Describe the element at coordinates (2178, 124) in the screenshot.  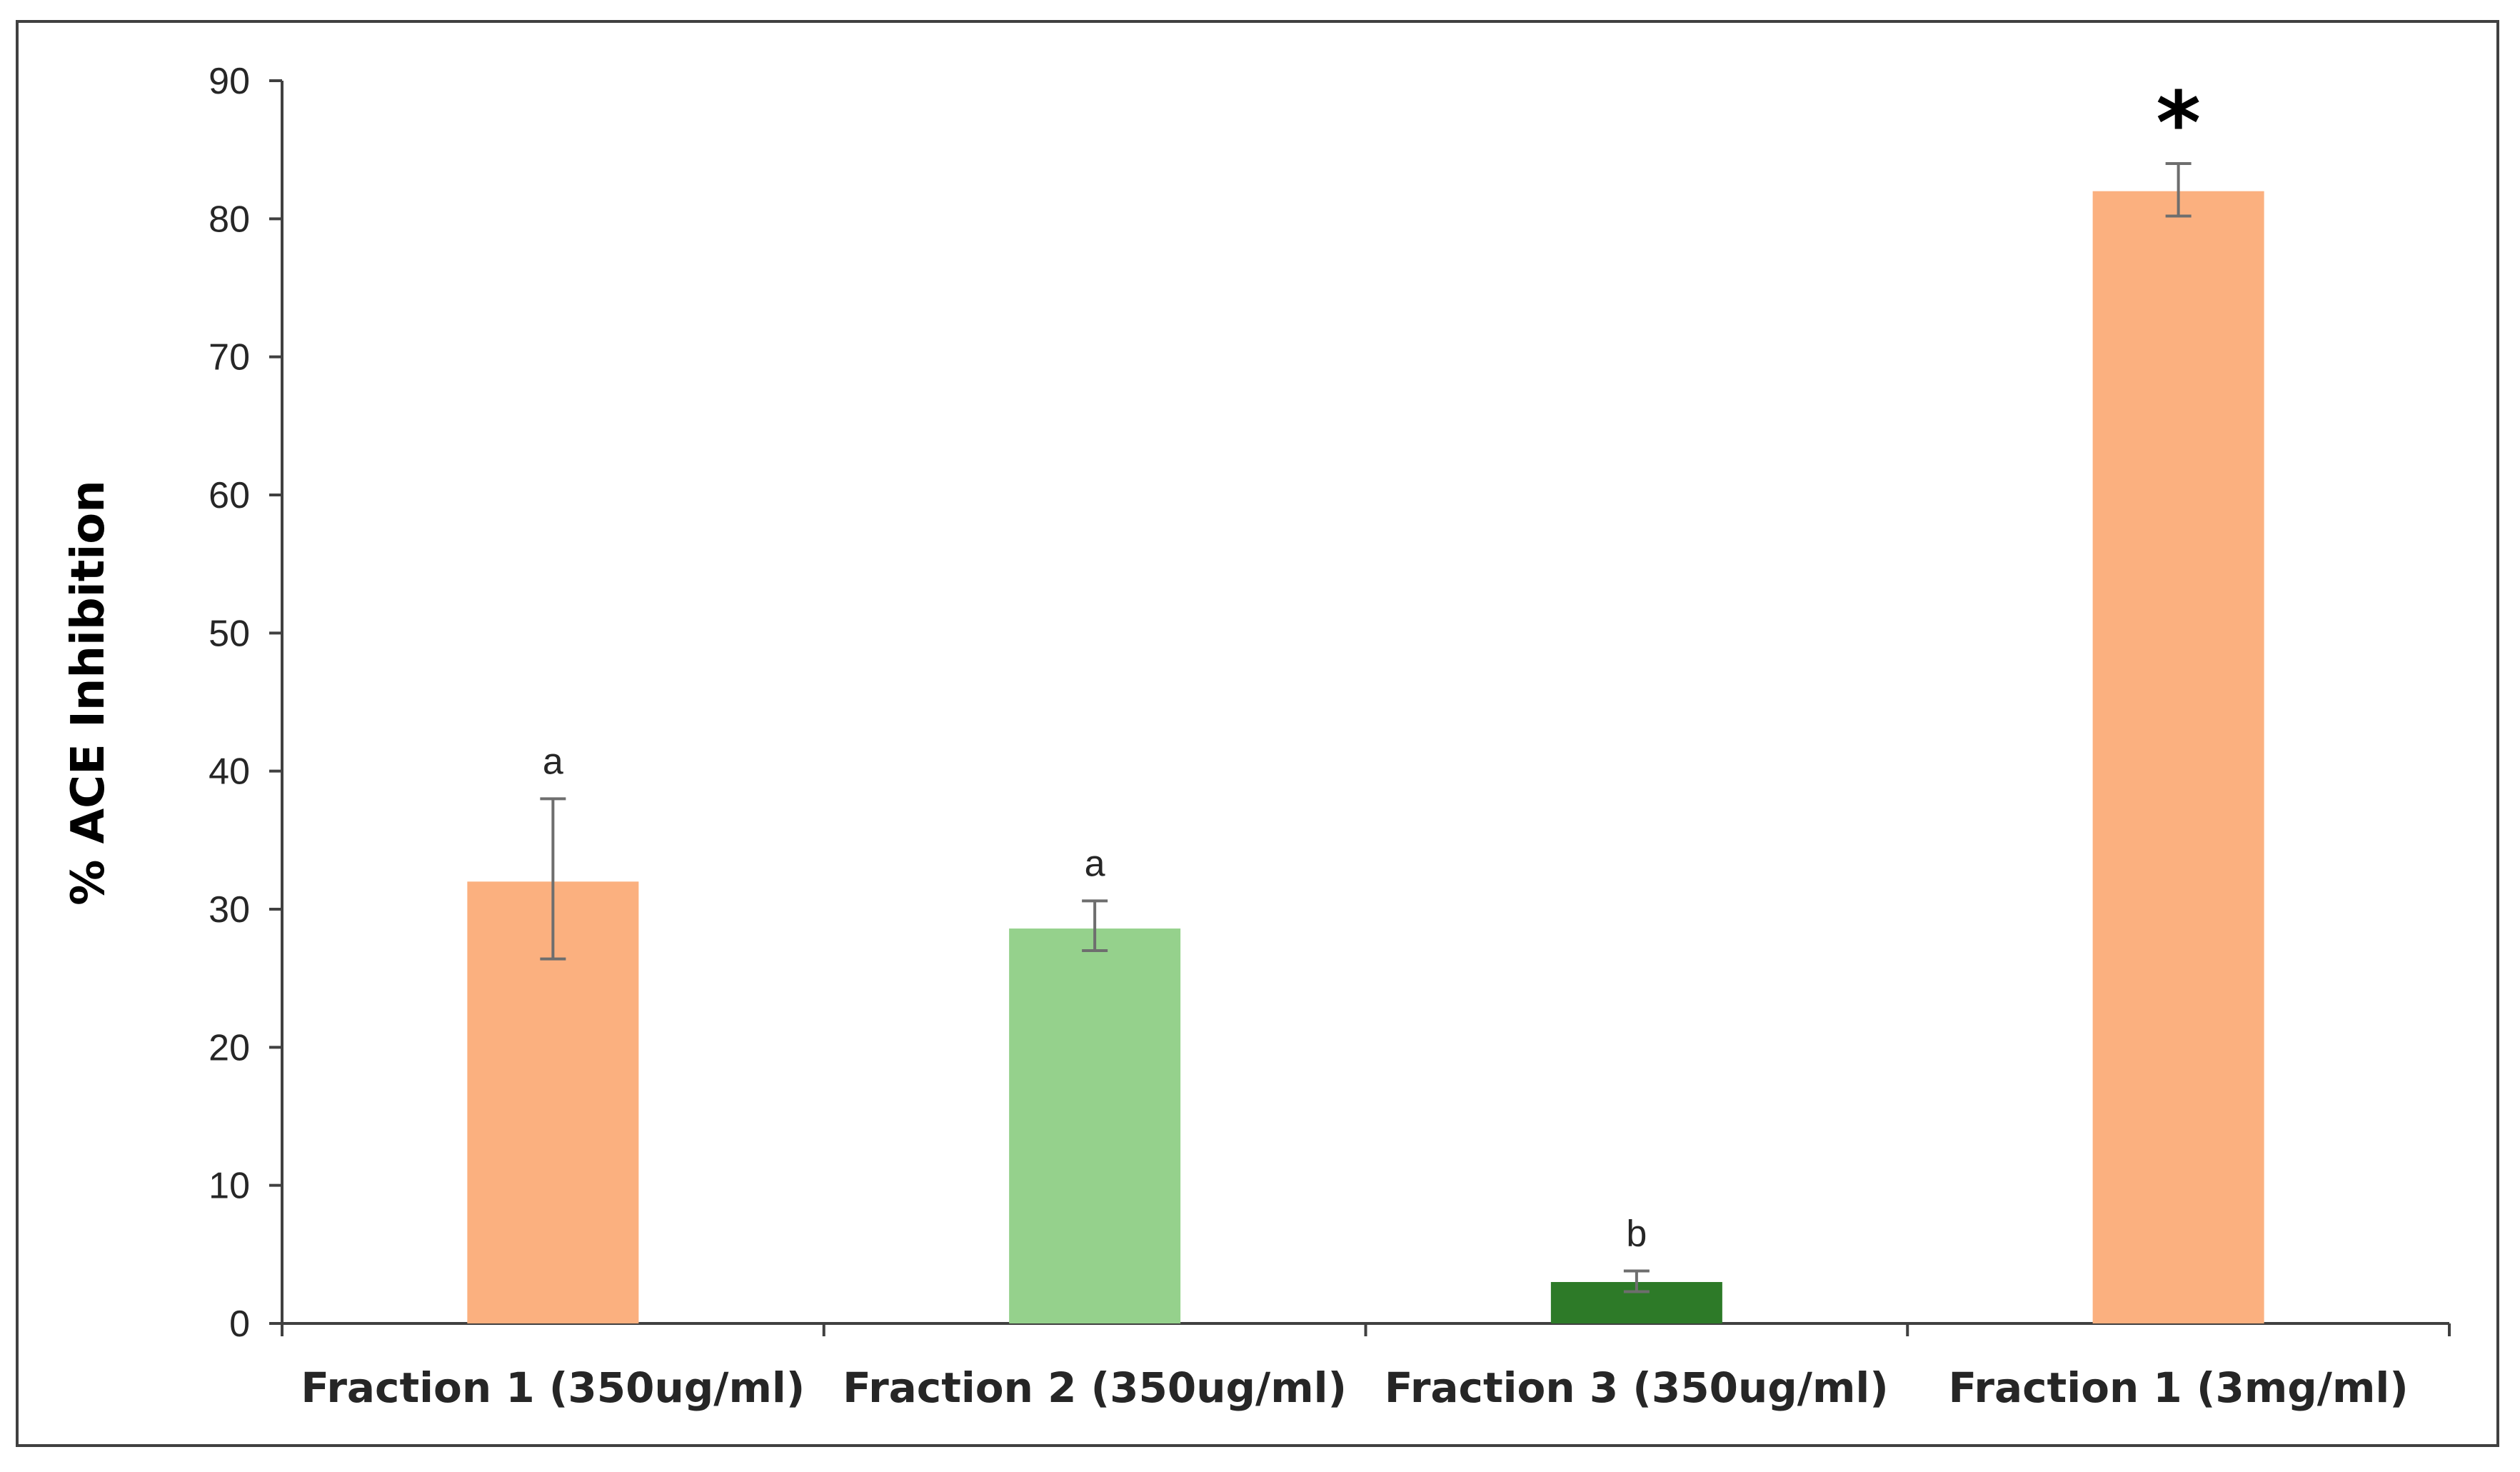
I see `significance-label: *` at that location.